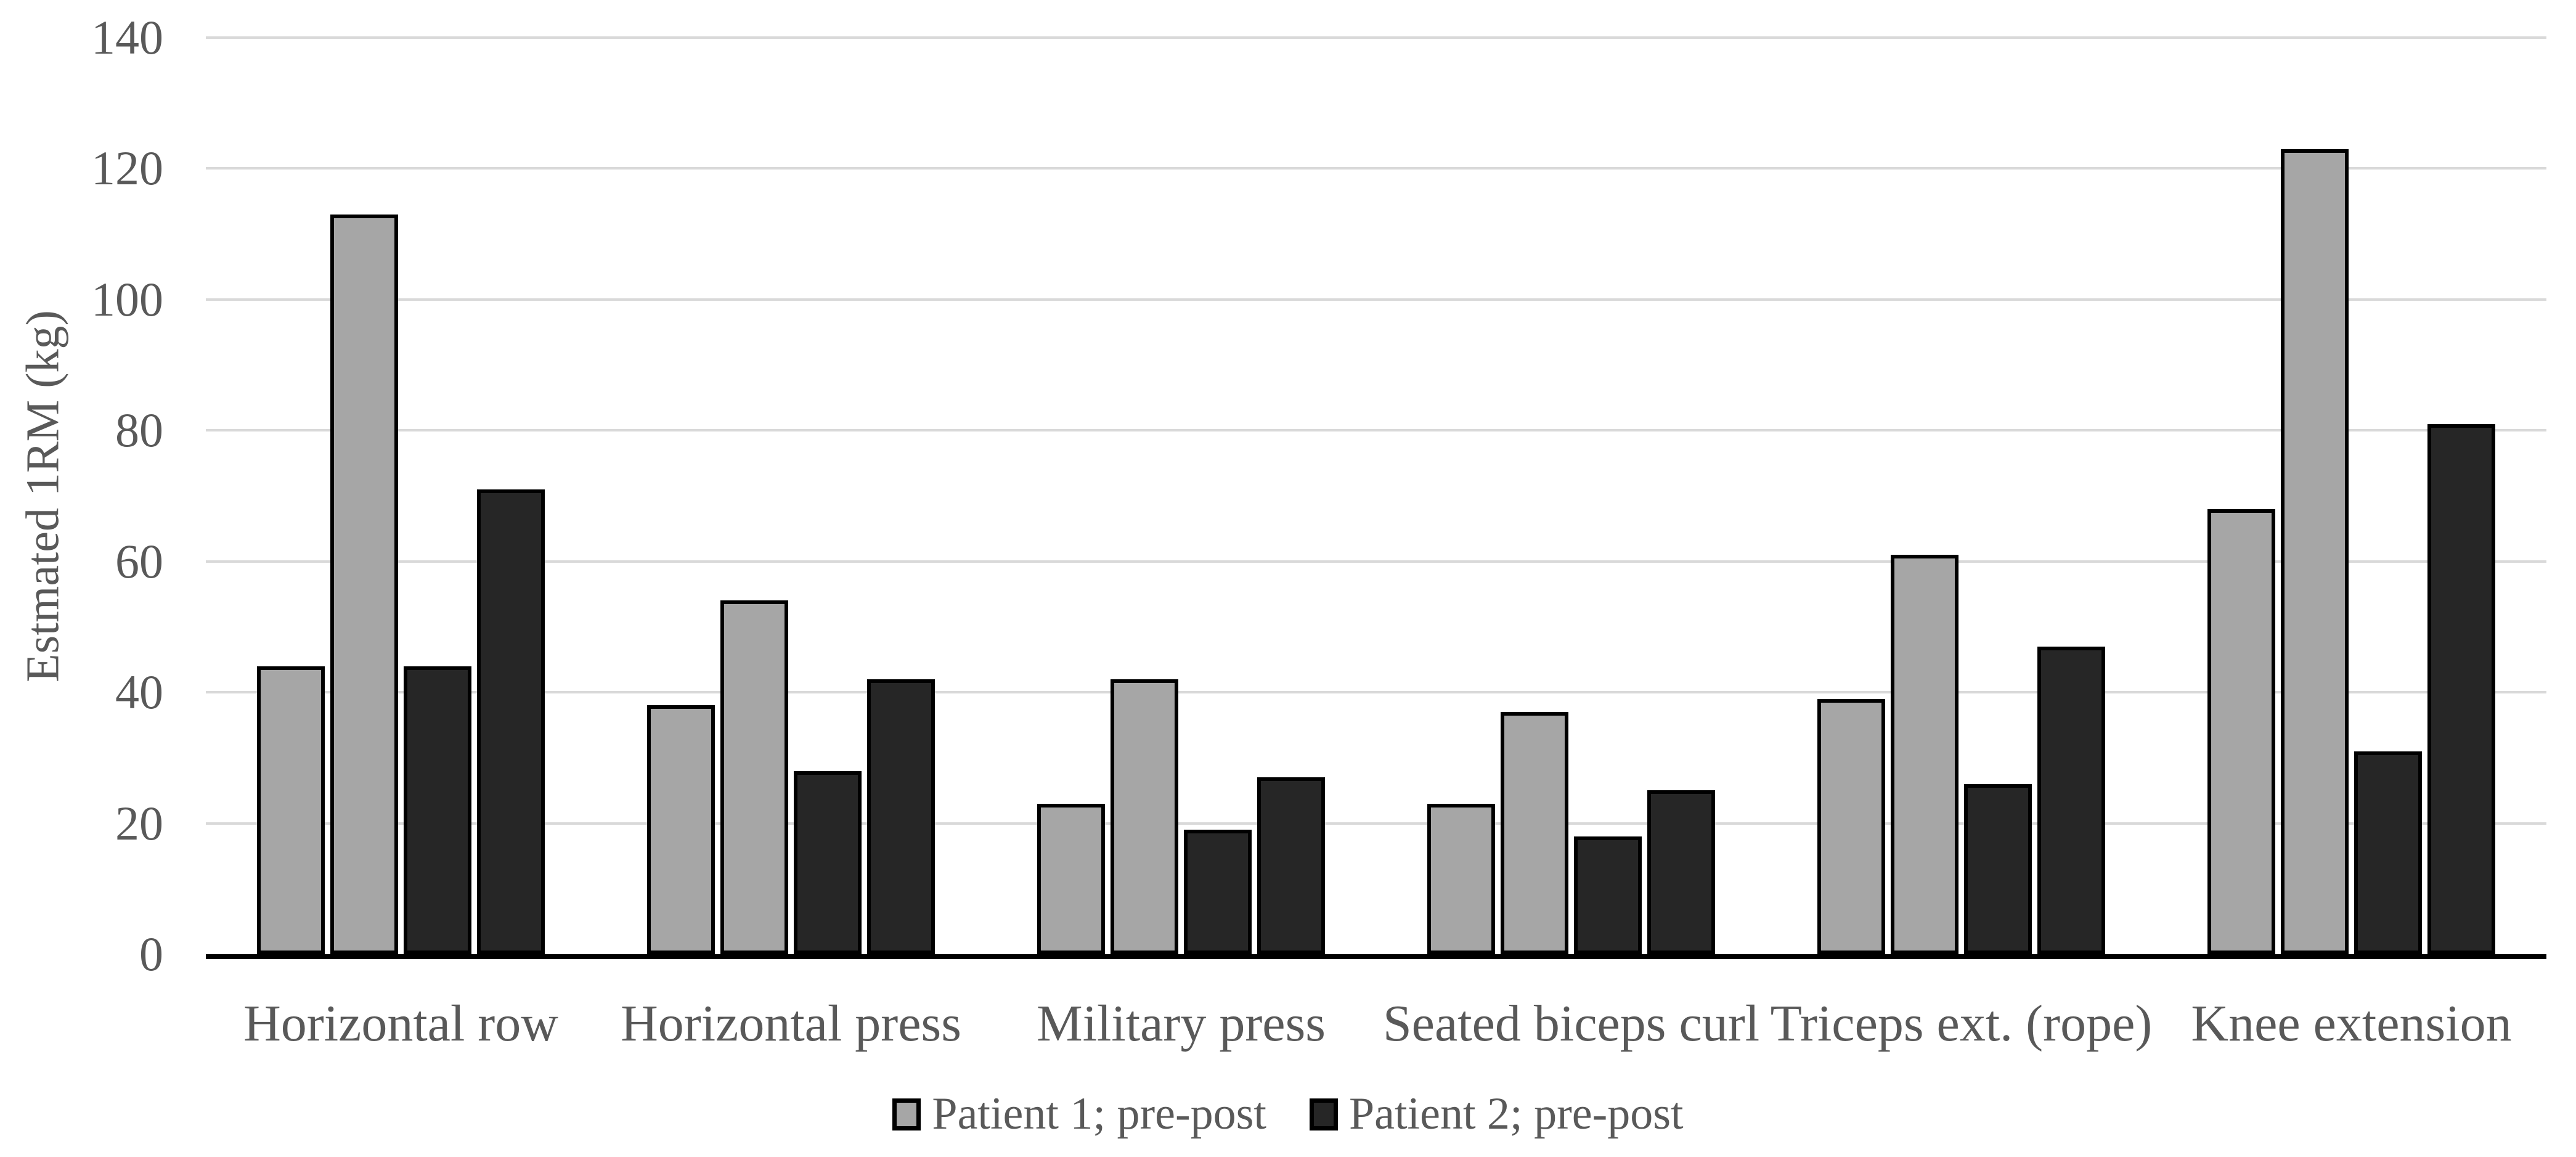 The width and height of the screenshot is (2576, 1157). I want to click on bar-patient-2-pre-group2, so click(828, 862).